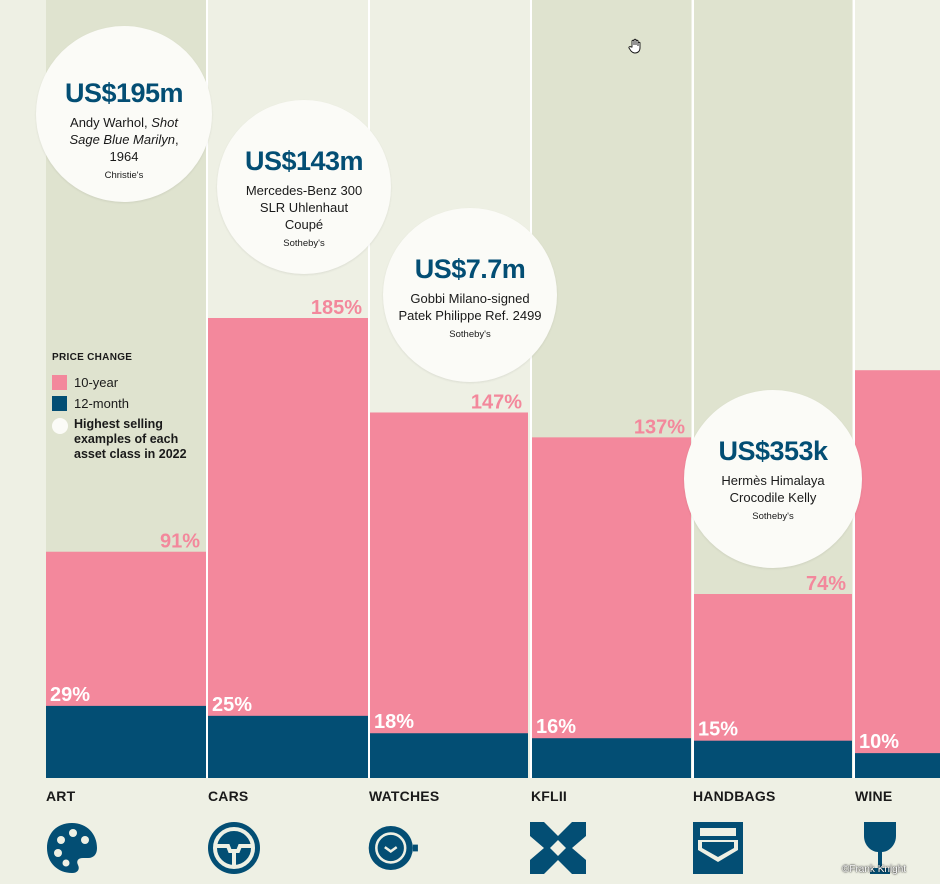 This screenshot has height=884, width=940. I want to click on desc-part: , 1964, so click(144, 148).